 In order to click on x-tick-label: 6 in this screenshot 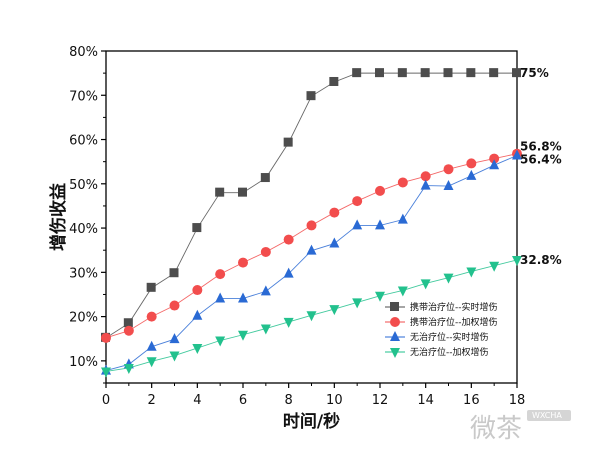, I will do `click(243, 400)`.